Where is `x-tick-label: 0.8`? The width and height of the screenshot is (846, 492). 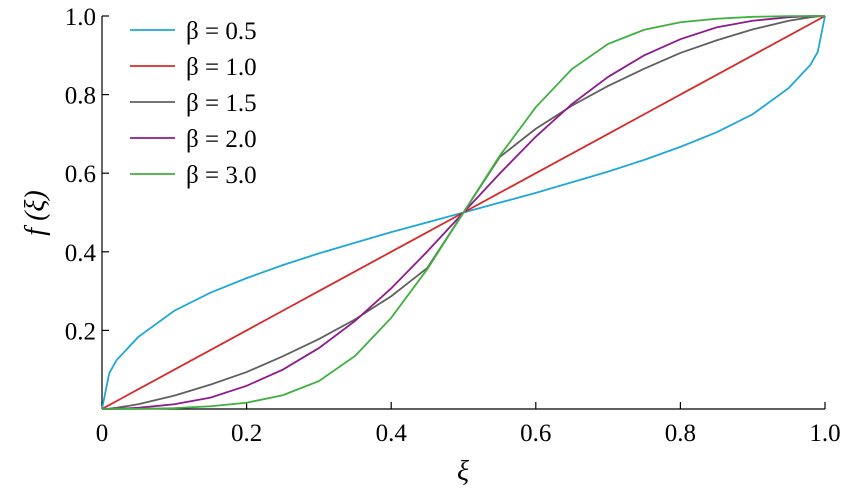
x-tick-label: 0.8 is located at coordinates (680, 433).